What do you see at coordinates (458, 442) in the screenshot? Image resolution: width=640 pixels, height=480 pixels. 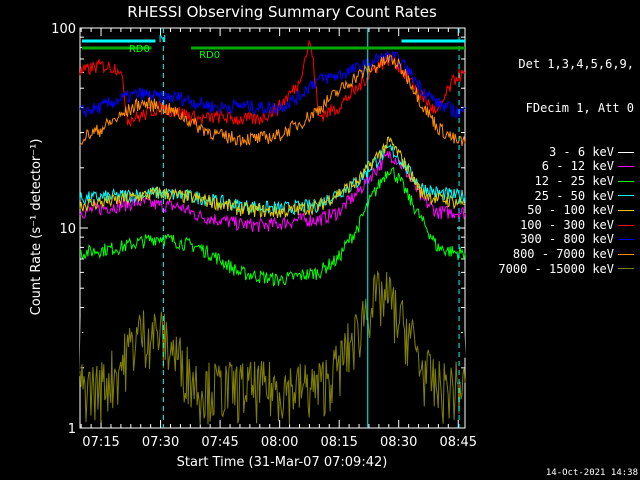 I see `x-tick-label: 08:45` at bounding box center [458, 442].